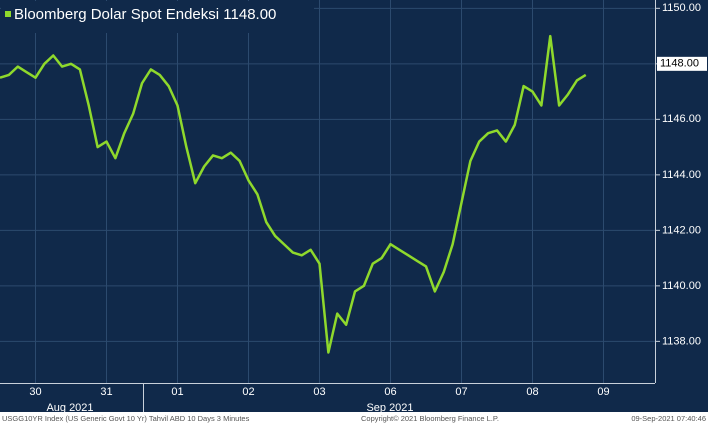 The height and width of the screenshot is (425, 708). What do you see at coordinates (8, 14) in the screenshot?
I see `legend-swatch` at bounding box center [8, 14].